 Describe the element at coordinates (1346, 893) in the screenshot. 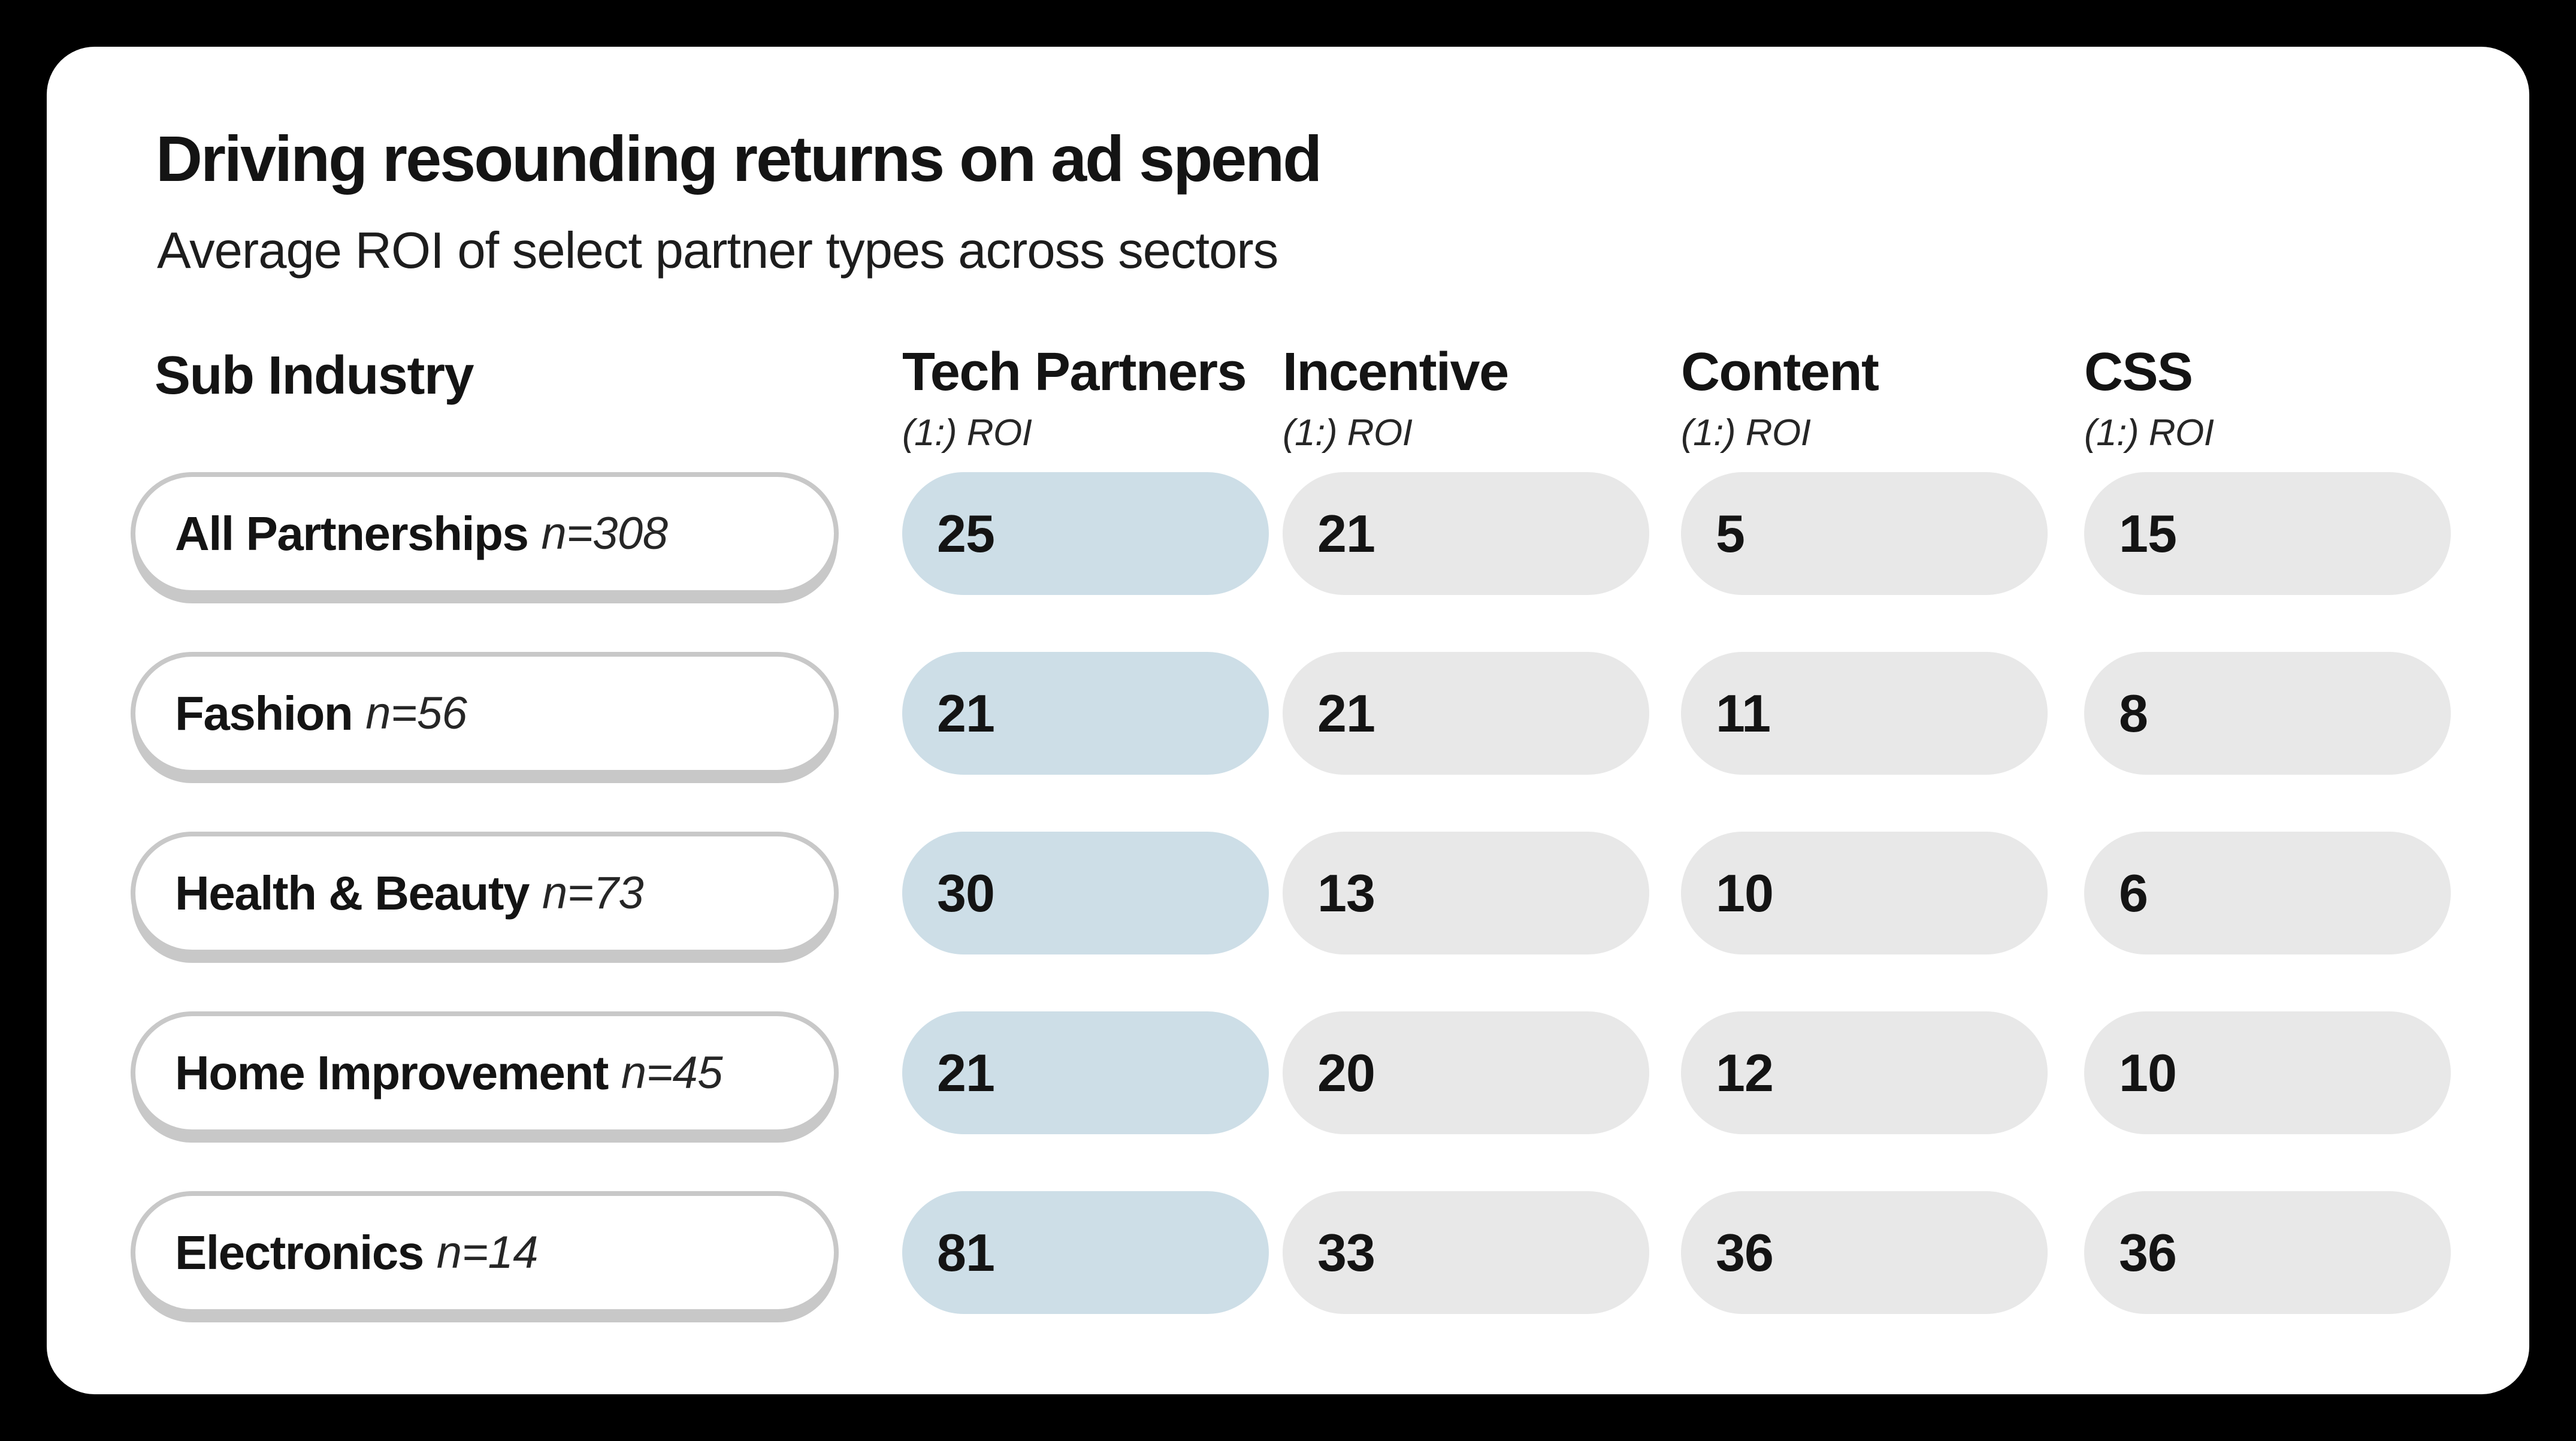

I see `value-text: 13` at that location.